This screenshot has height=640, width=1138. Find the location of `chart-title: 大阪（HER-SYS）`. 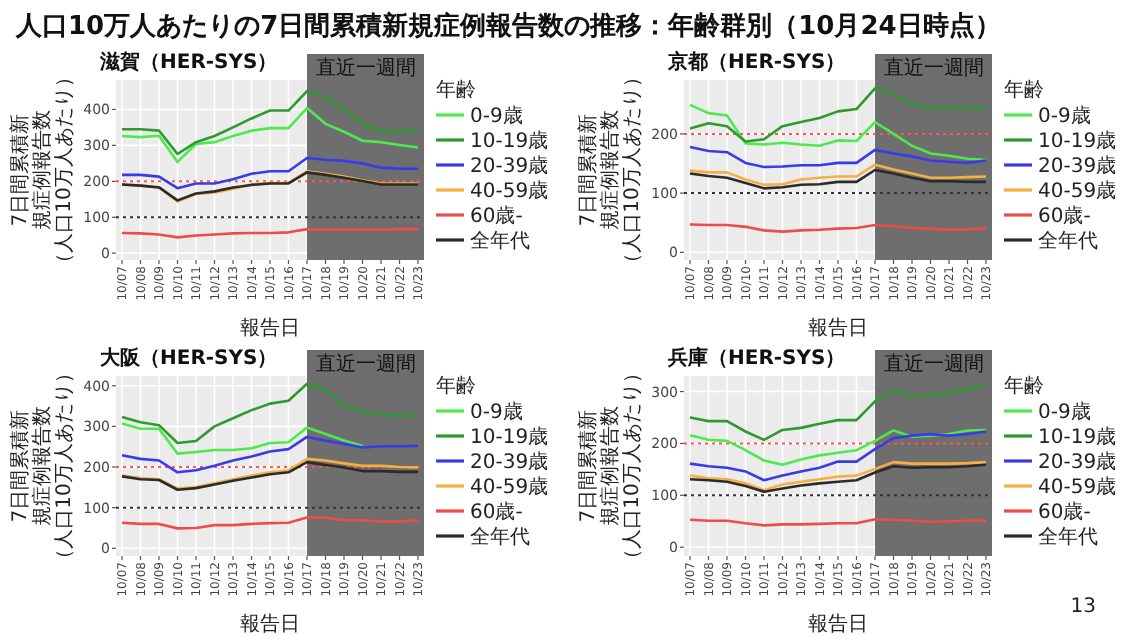

chart-title: 大阪（HER-SYS） is located at coordinates (188, 358).